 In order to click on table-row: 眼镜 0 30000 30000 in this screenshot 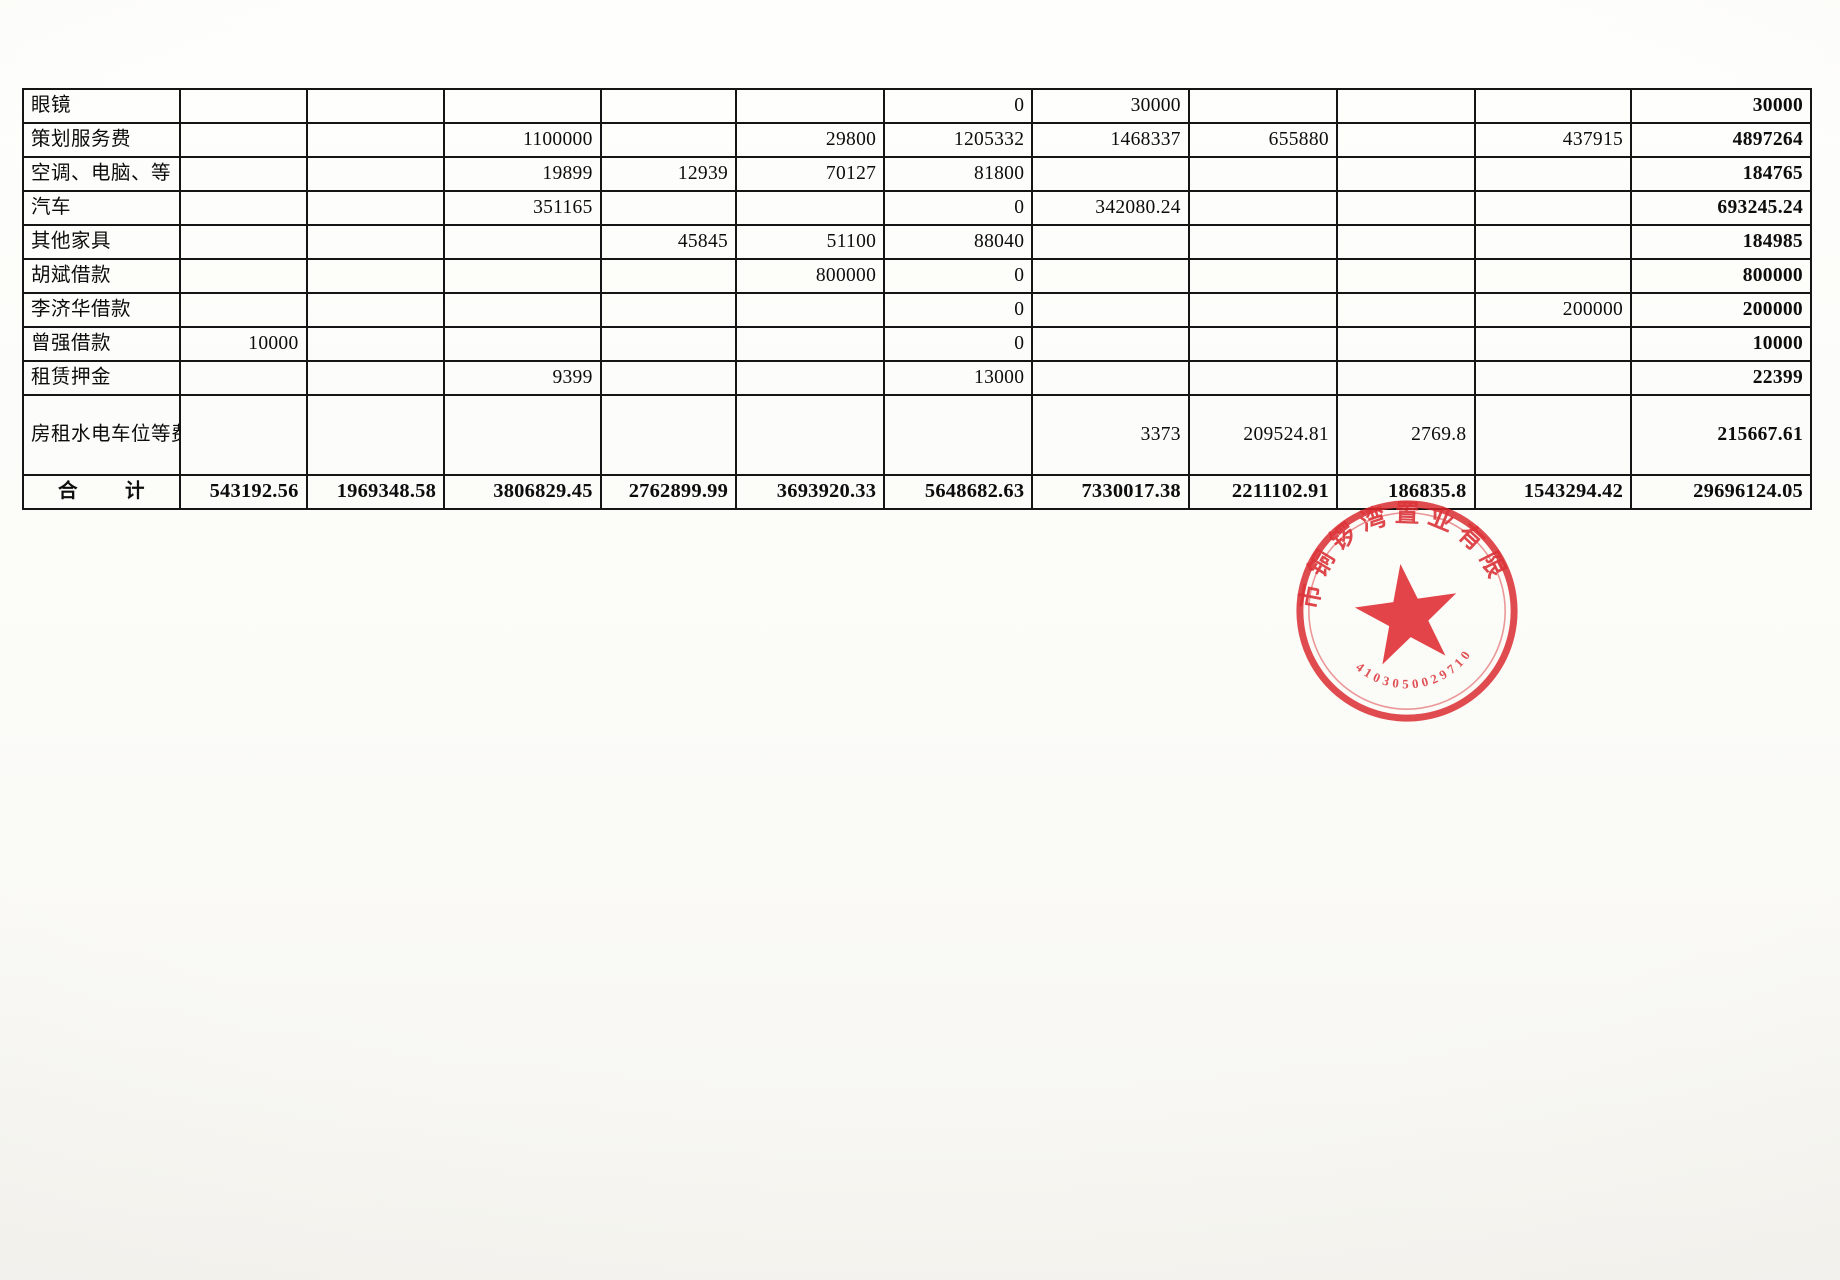, I will do `click(917, 106)`.